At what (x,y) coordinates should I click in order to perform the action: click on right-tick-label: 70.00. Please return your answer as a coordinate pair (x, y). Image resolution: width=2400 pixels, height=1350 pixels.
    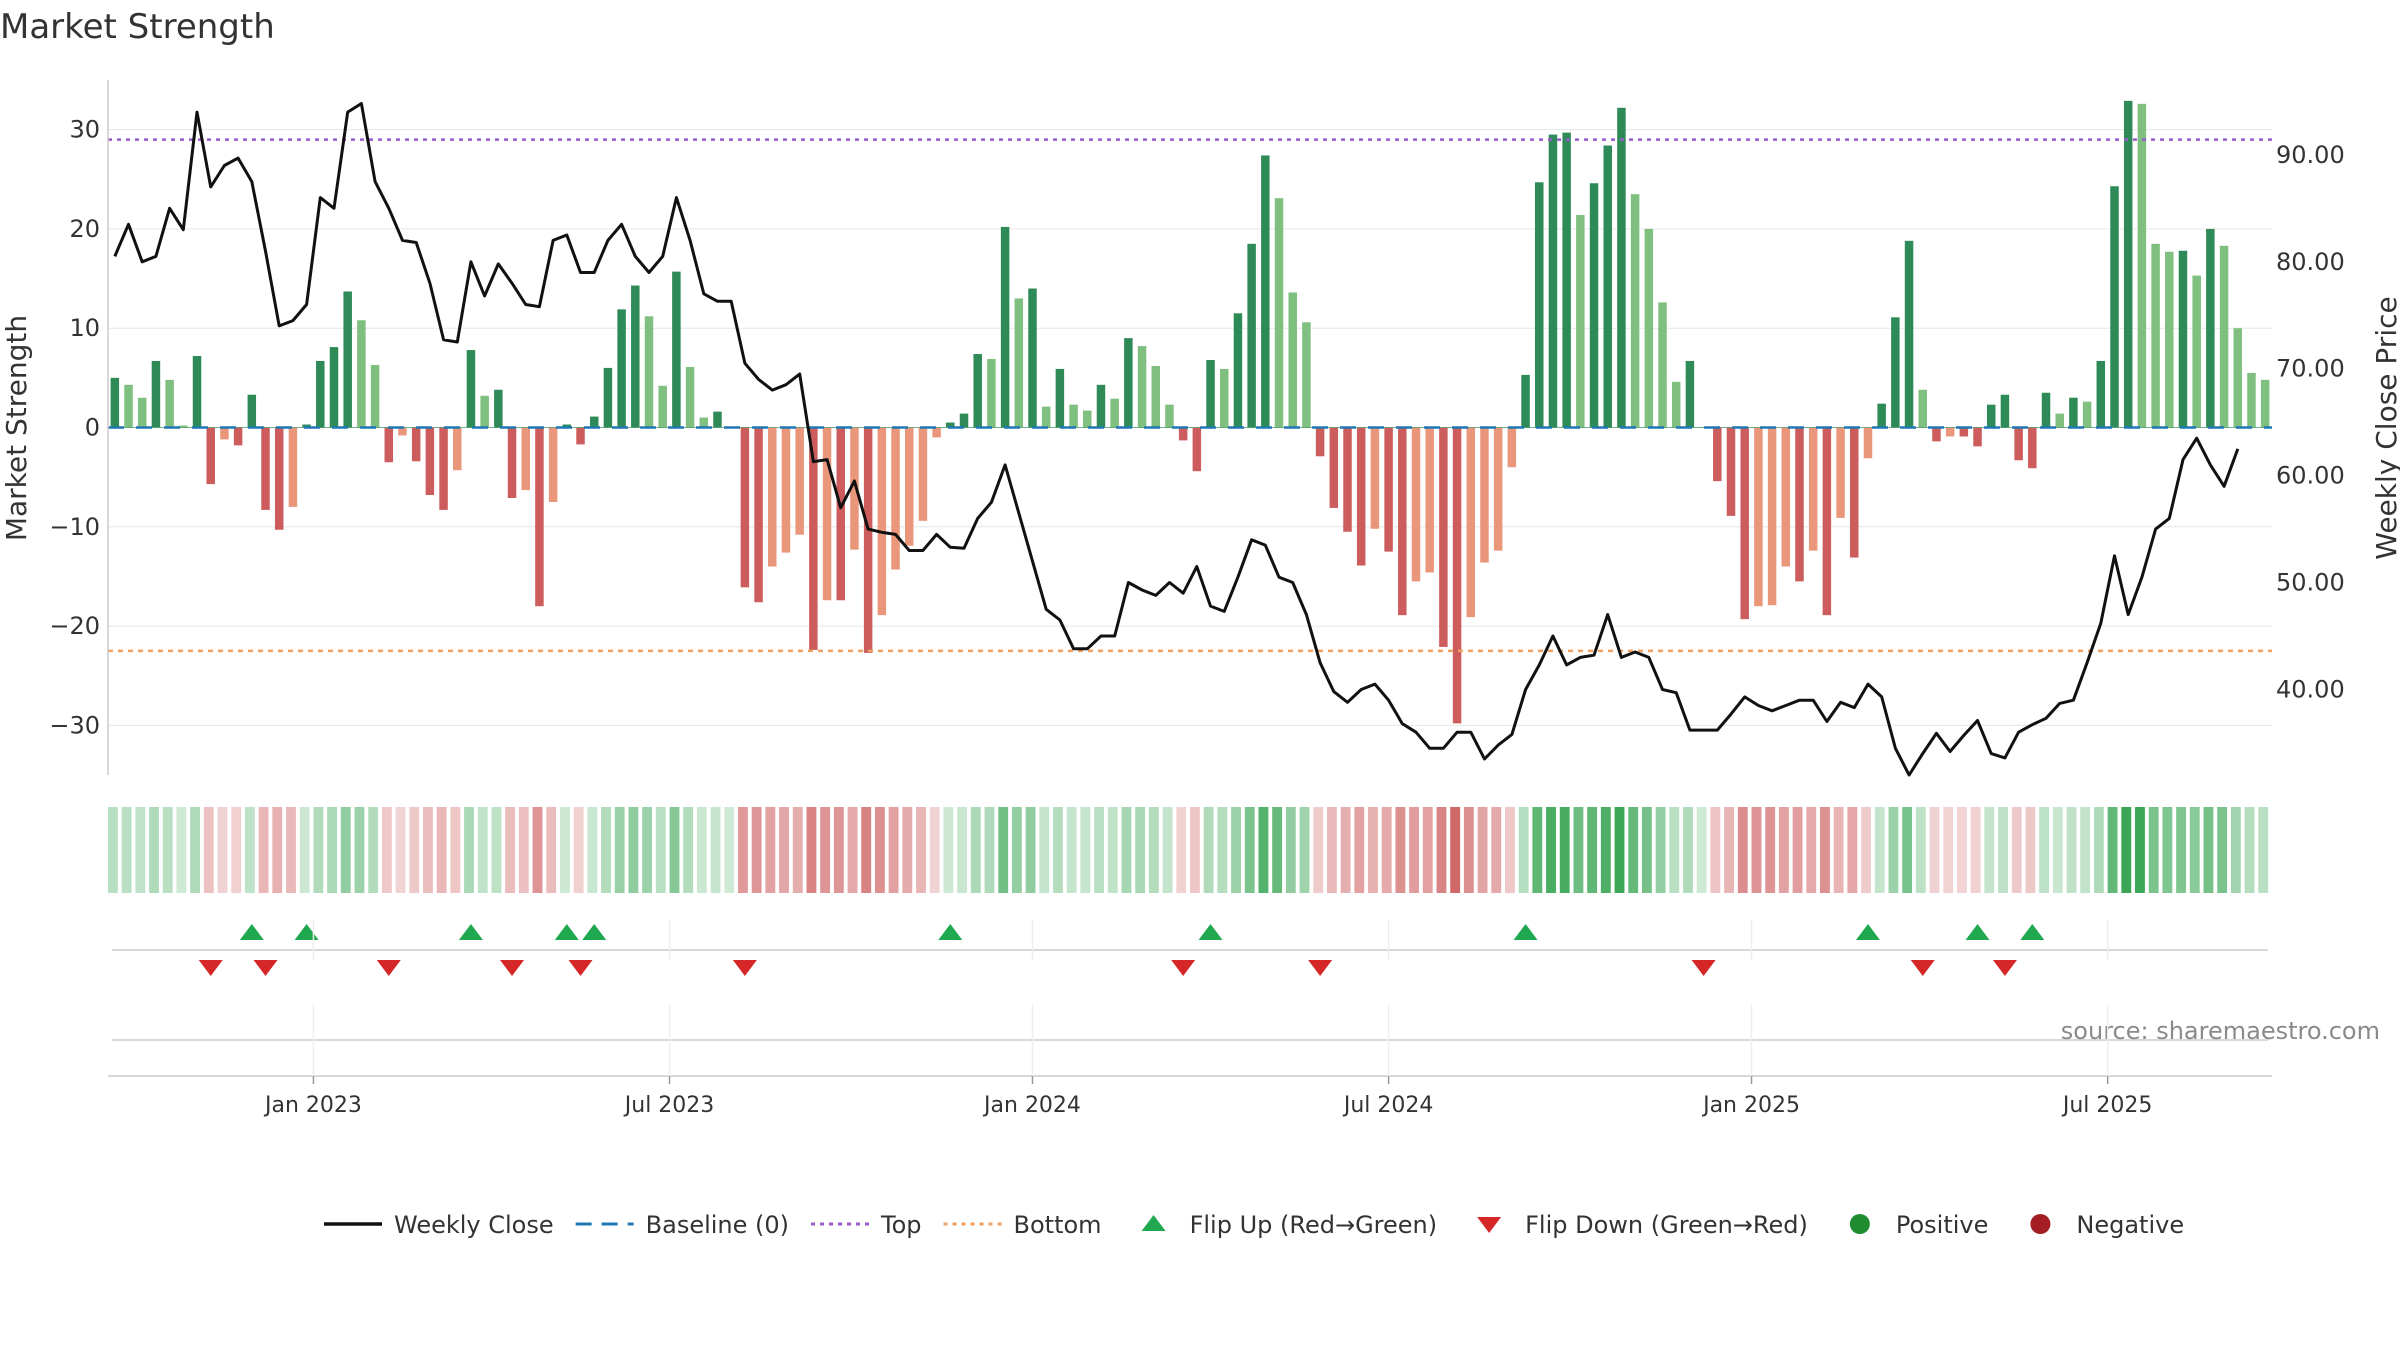
    Looking at the image, I should click on (2310, 369).